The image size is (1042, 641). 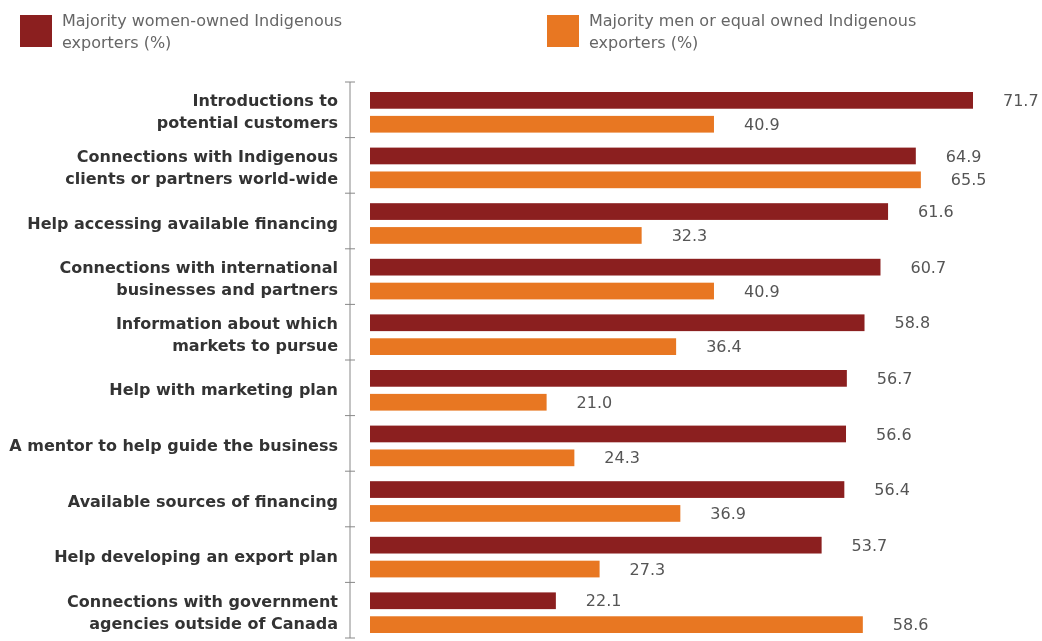 What do you see at coordinates (202, 31) in the screenshot?
I see `legend-label: Majority women-owned Indigenous exporters (%)` at bounding box center [202, 31].